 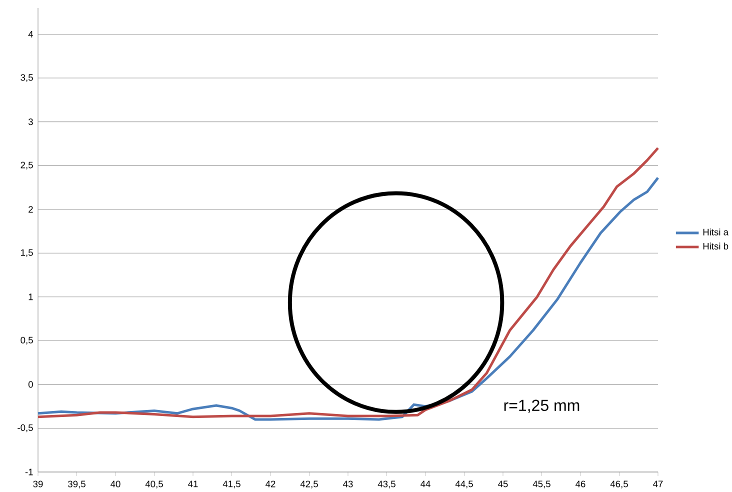 I want to click on x-tick-label: 42,5, so click(x=309, y=484).